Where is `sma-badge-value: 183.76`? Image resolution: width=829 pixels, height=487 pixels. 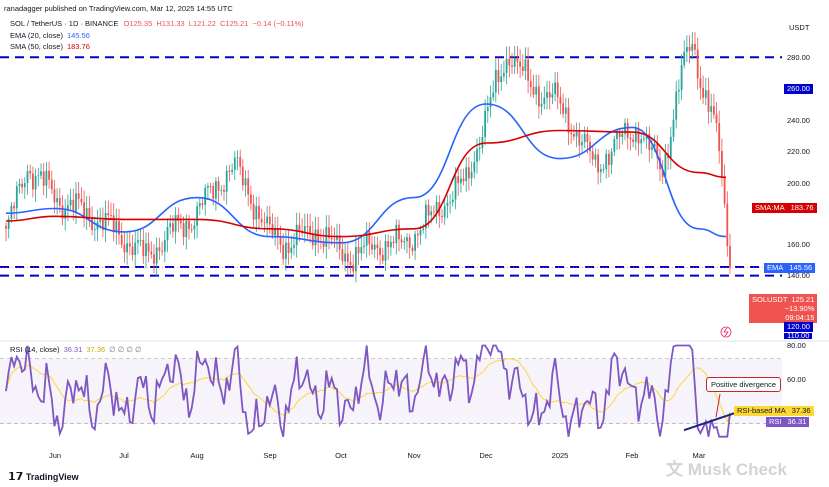 sma-badge-value: 183.76 is located at coordinates (802, 207).